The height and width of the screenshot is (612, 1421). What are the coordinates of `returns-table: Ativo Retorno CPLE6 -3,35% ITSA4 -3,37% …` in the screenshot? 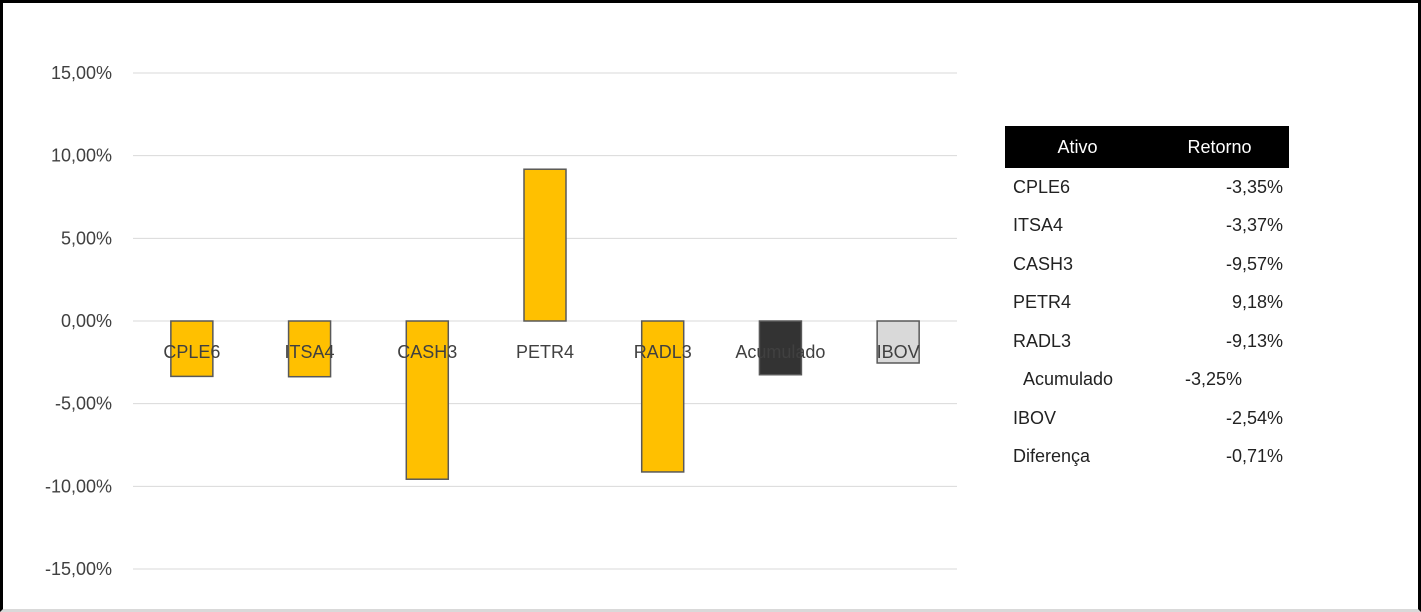 It's located at (1147, 301).